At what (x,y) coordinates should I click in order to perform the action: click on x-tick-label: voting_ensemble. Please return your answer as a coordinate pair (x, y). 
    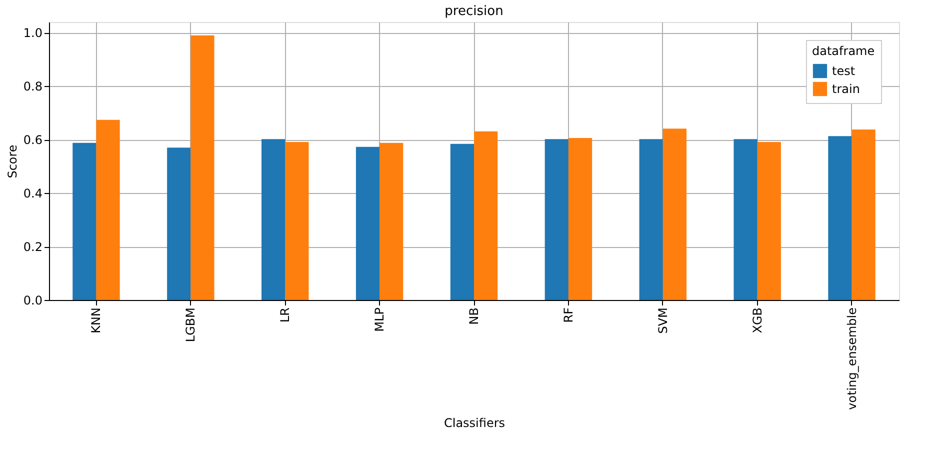
    Looking at the image, I should click on (851, 359).